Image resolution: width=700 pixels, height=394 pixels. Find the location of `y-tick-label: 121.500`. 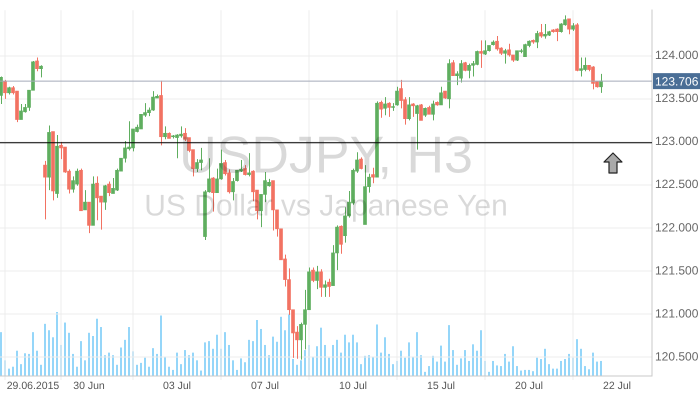

y-tick-label: 121.500 is located at coordinates (677, 270).